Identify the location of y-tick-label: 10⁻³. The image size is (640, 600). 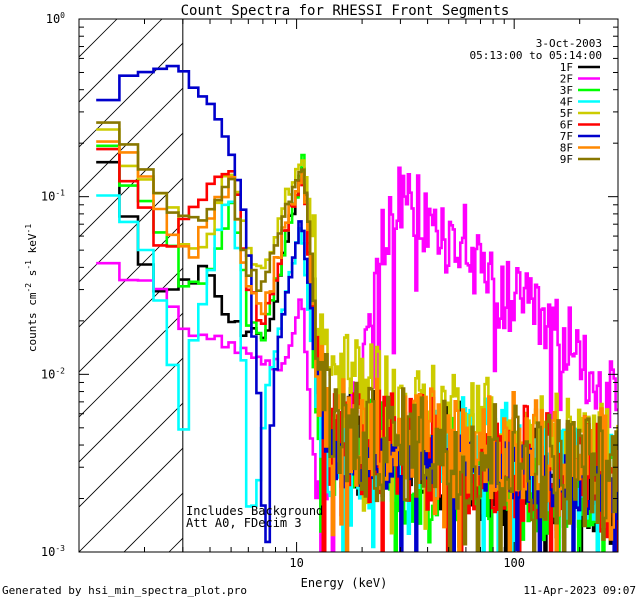
(53, 551).